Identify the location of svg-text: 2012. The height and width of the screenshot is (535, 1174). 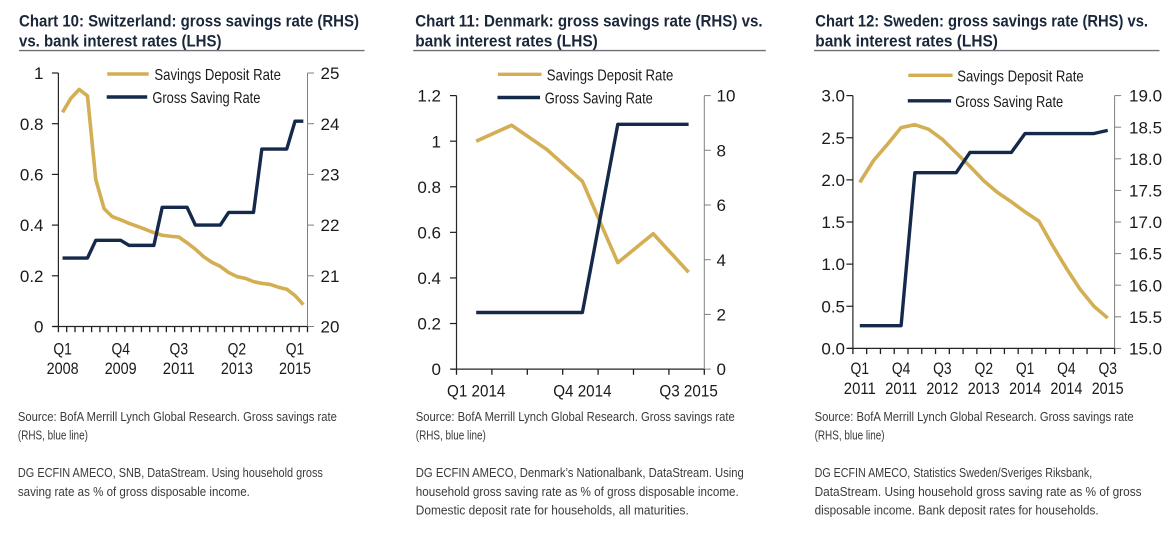
(942, 388).